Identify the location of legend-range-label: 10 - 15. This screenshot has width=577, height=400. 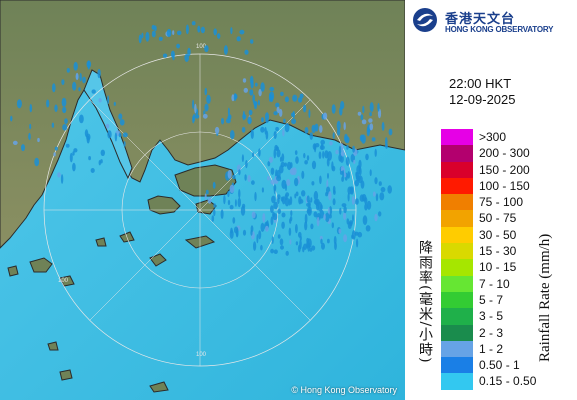
(498, 267).